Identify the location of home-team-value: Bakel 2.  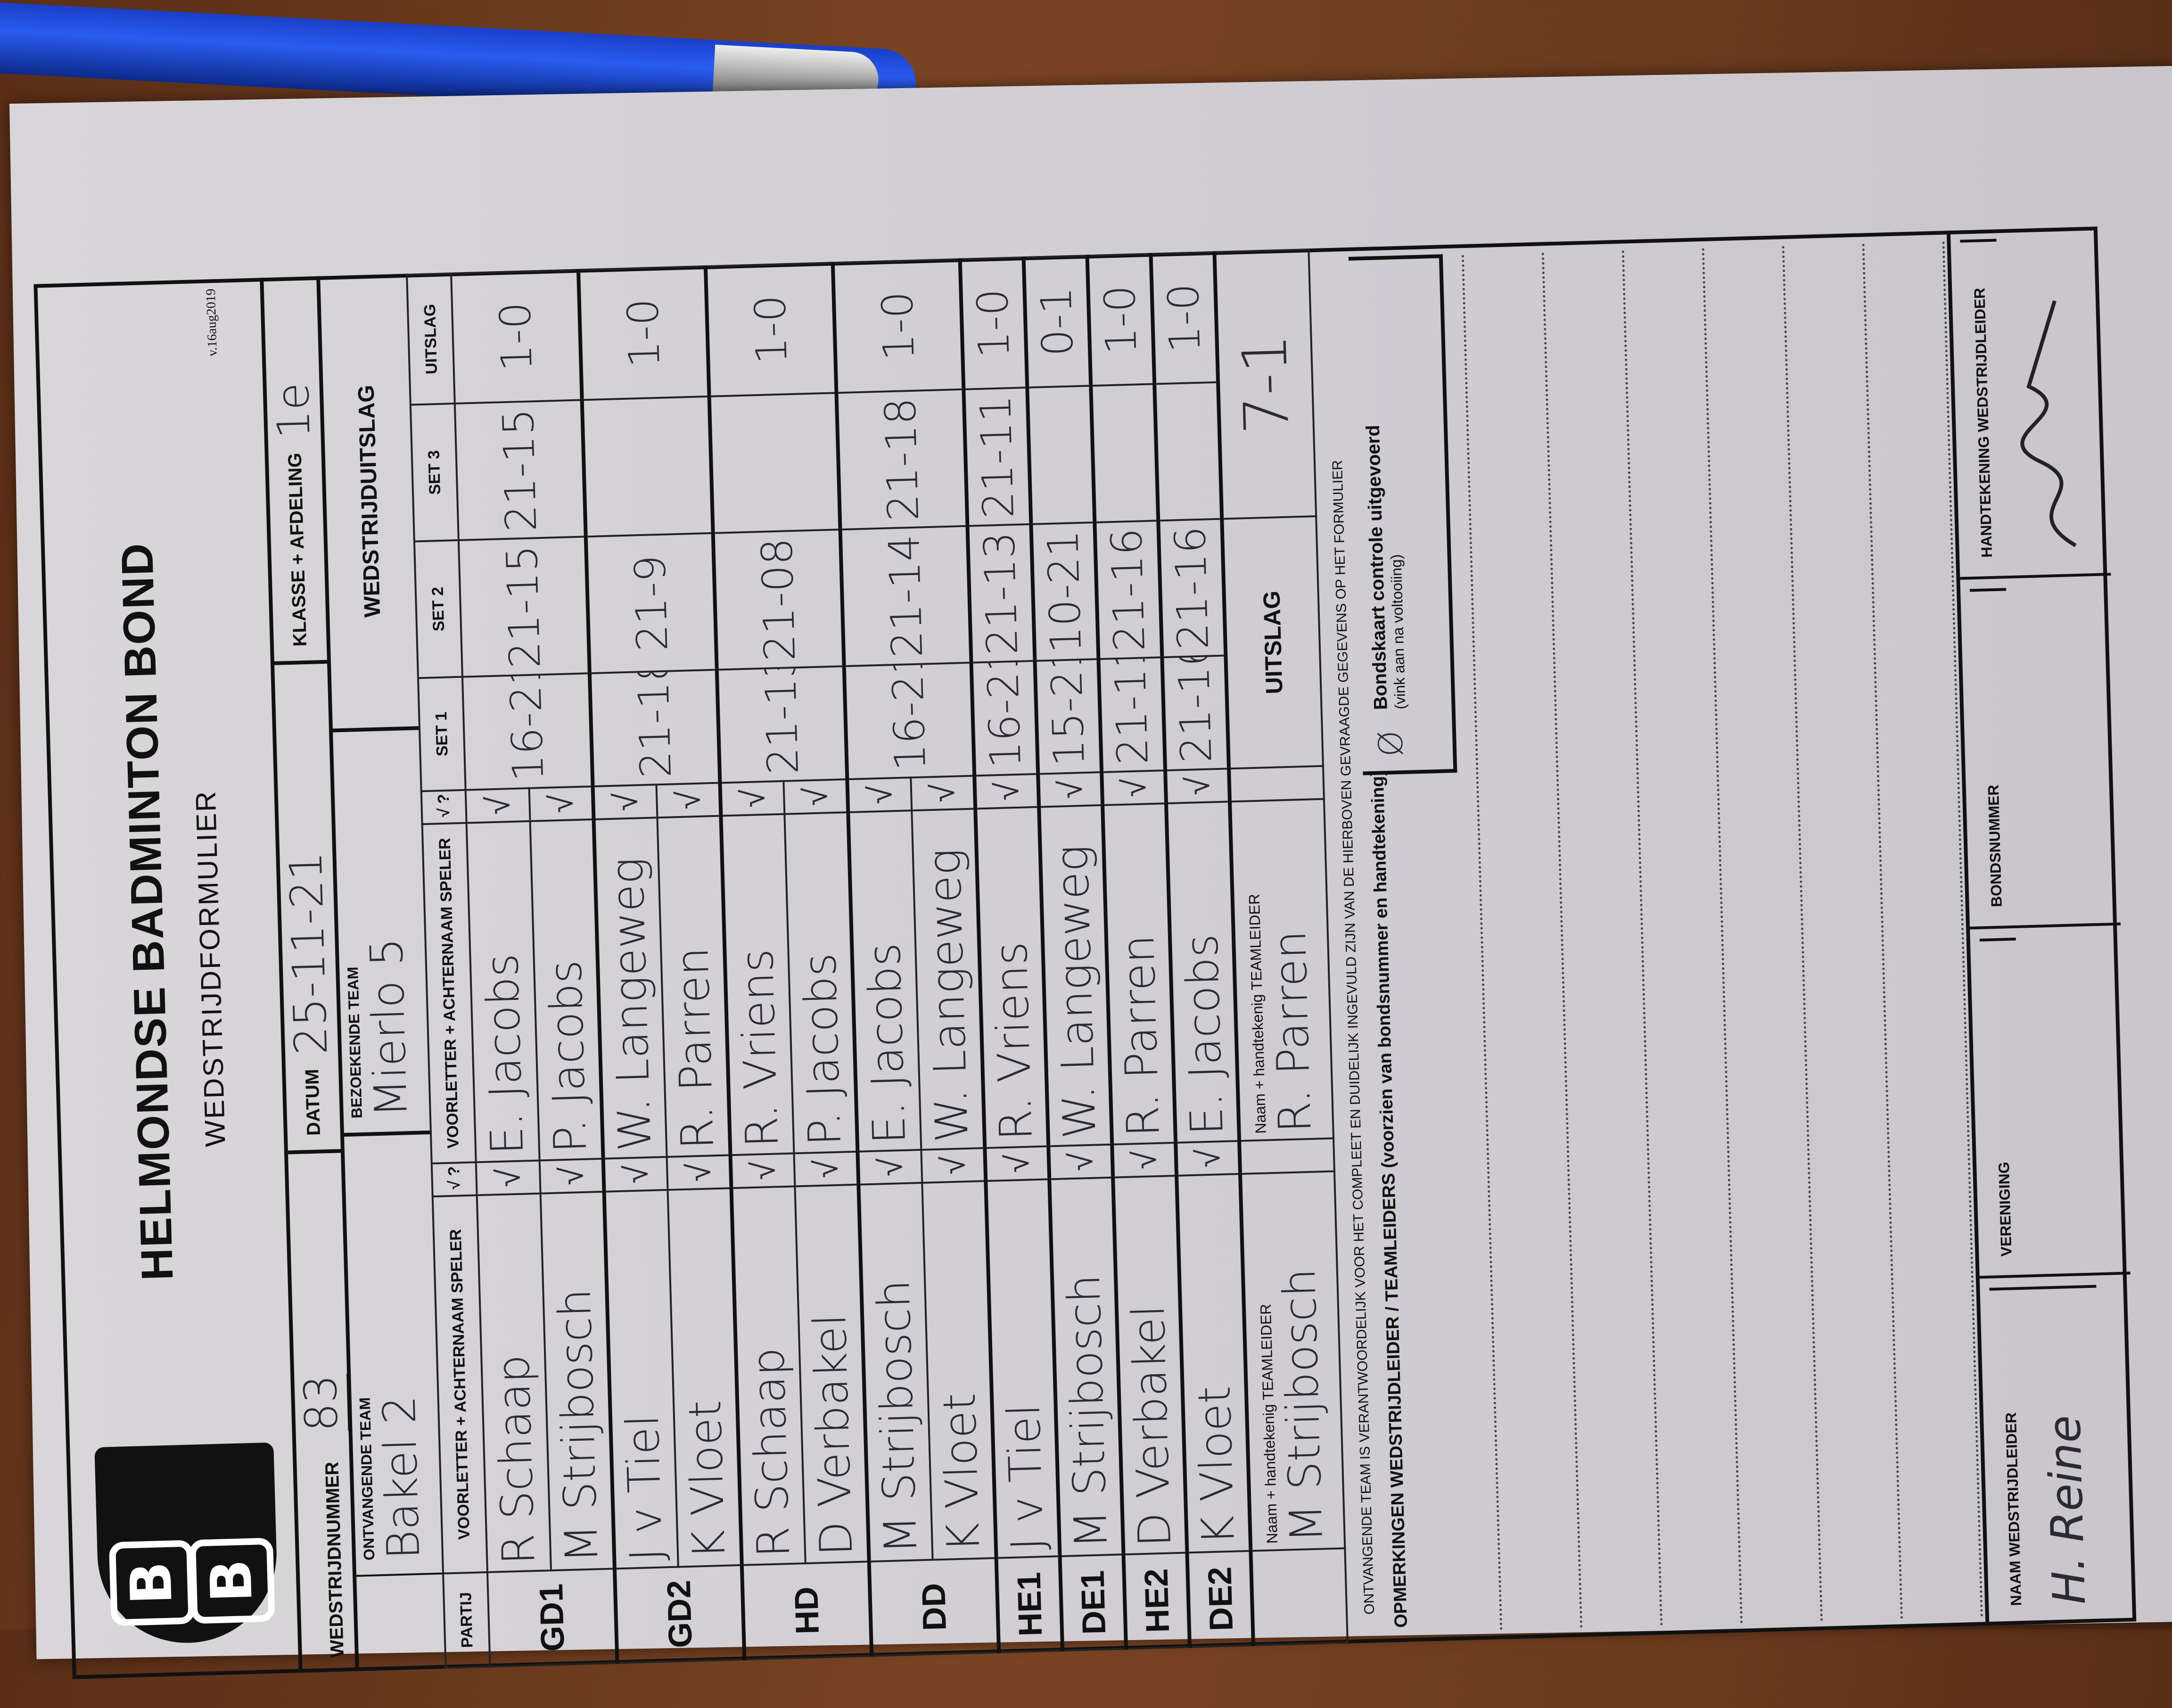
(401, 1477).